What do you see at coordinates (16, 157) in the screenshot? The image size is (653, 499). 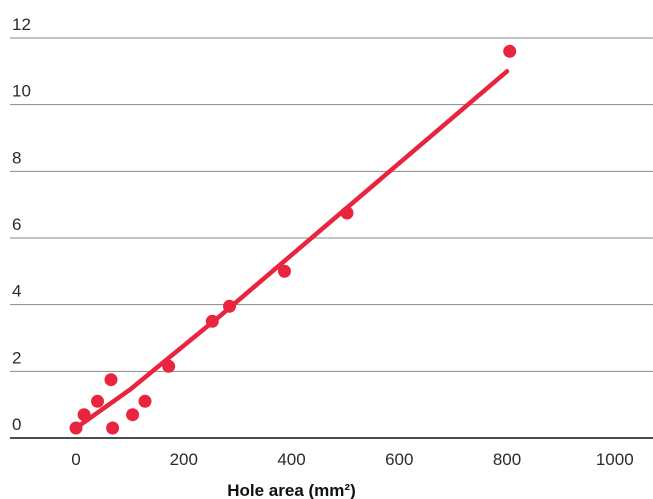 I see `y-tick-label-8: 8` at bounding box center [16, 157].